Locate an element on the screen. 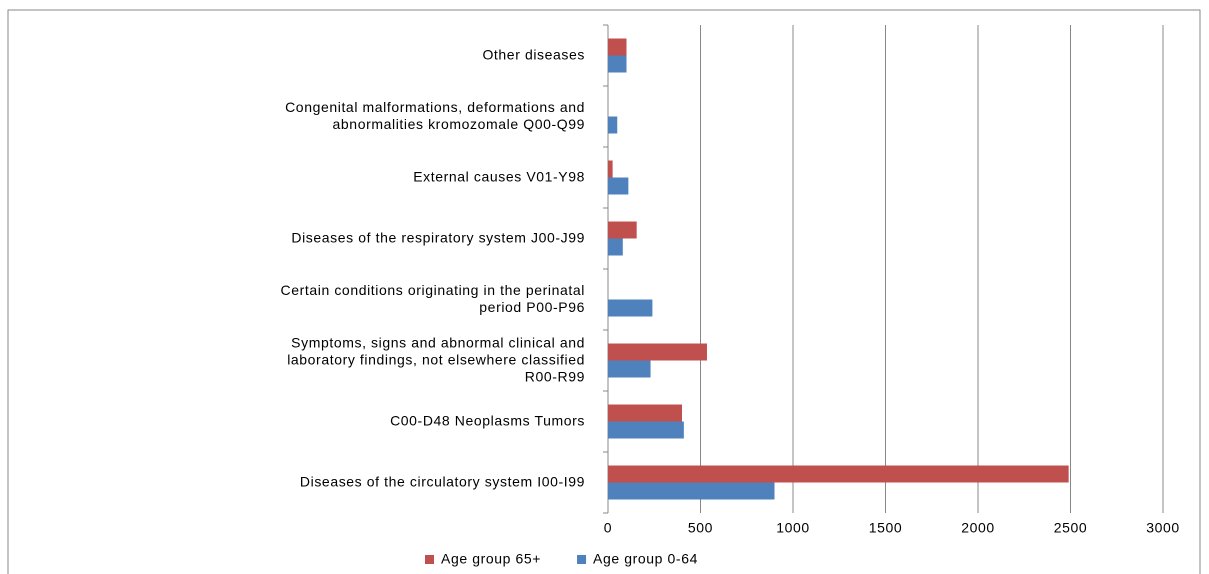 Image resolution: width=1209 pixels, height=574 pixels. x-tick-label: 3000 is located at coordinates (1163, 528).